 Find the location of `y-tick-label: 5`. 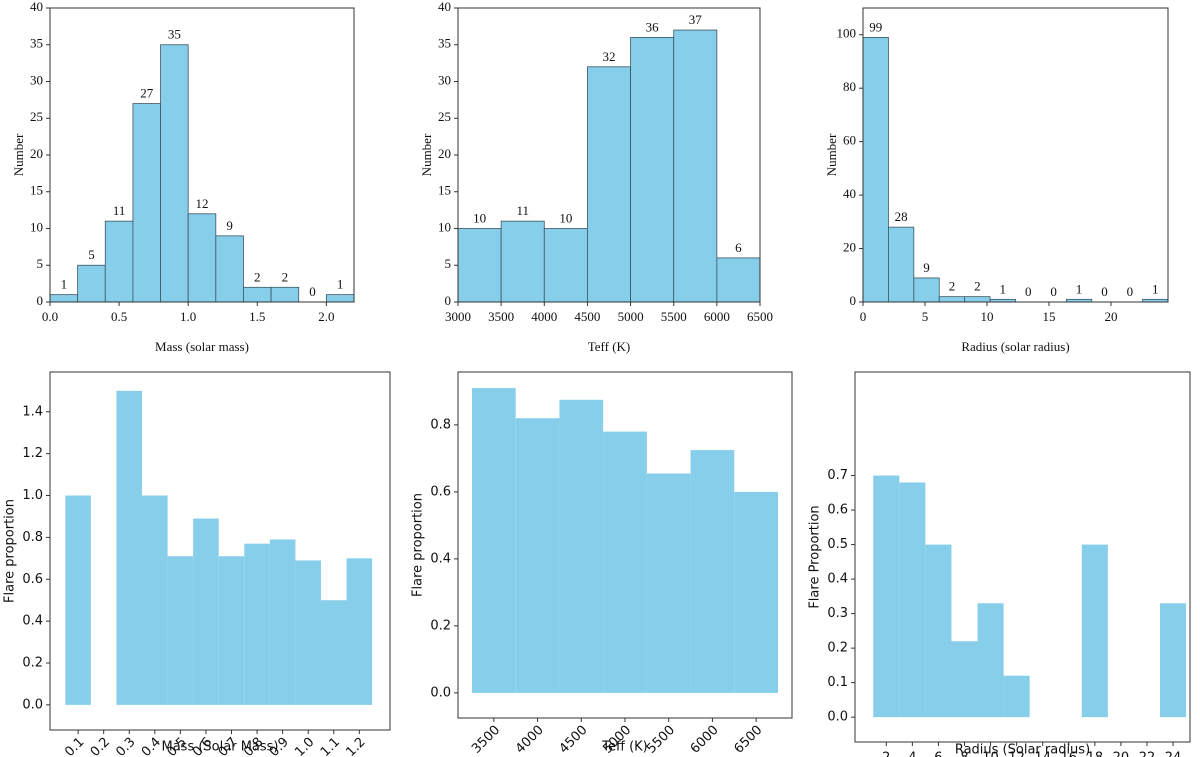

y-tick-label: 5 is located at coordinates (448, 263).